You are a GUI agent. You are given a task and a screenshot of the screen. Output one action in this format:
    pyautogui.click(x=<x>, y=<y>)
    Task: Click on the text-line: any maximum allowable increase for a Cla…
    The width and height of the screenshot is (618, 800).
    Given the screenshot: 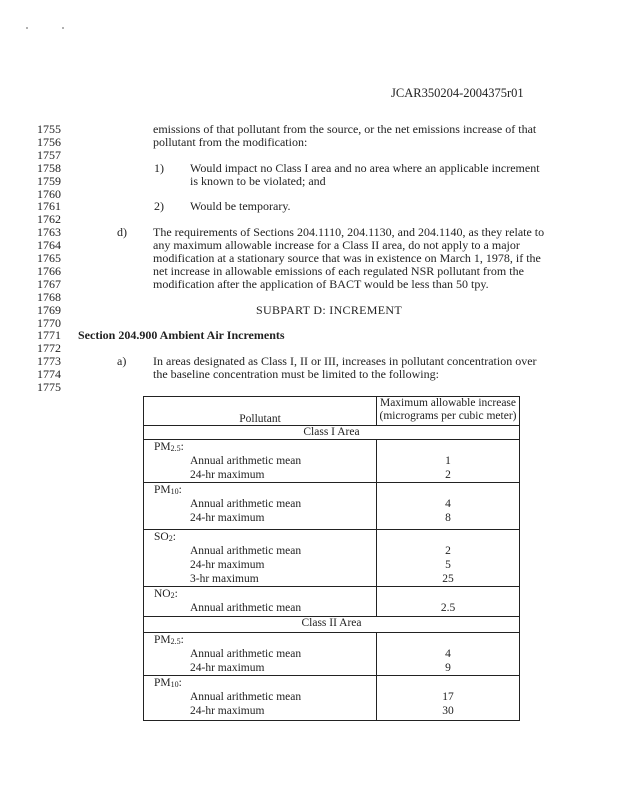 What is the action you would take?
    pyautogui.click(x=336, y=245)
    